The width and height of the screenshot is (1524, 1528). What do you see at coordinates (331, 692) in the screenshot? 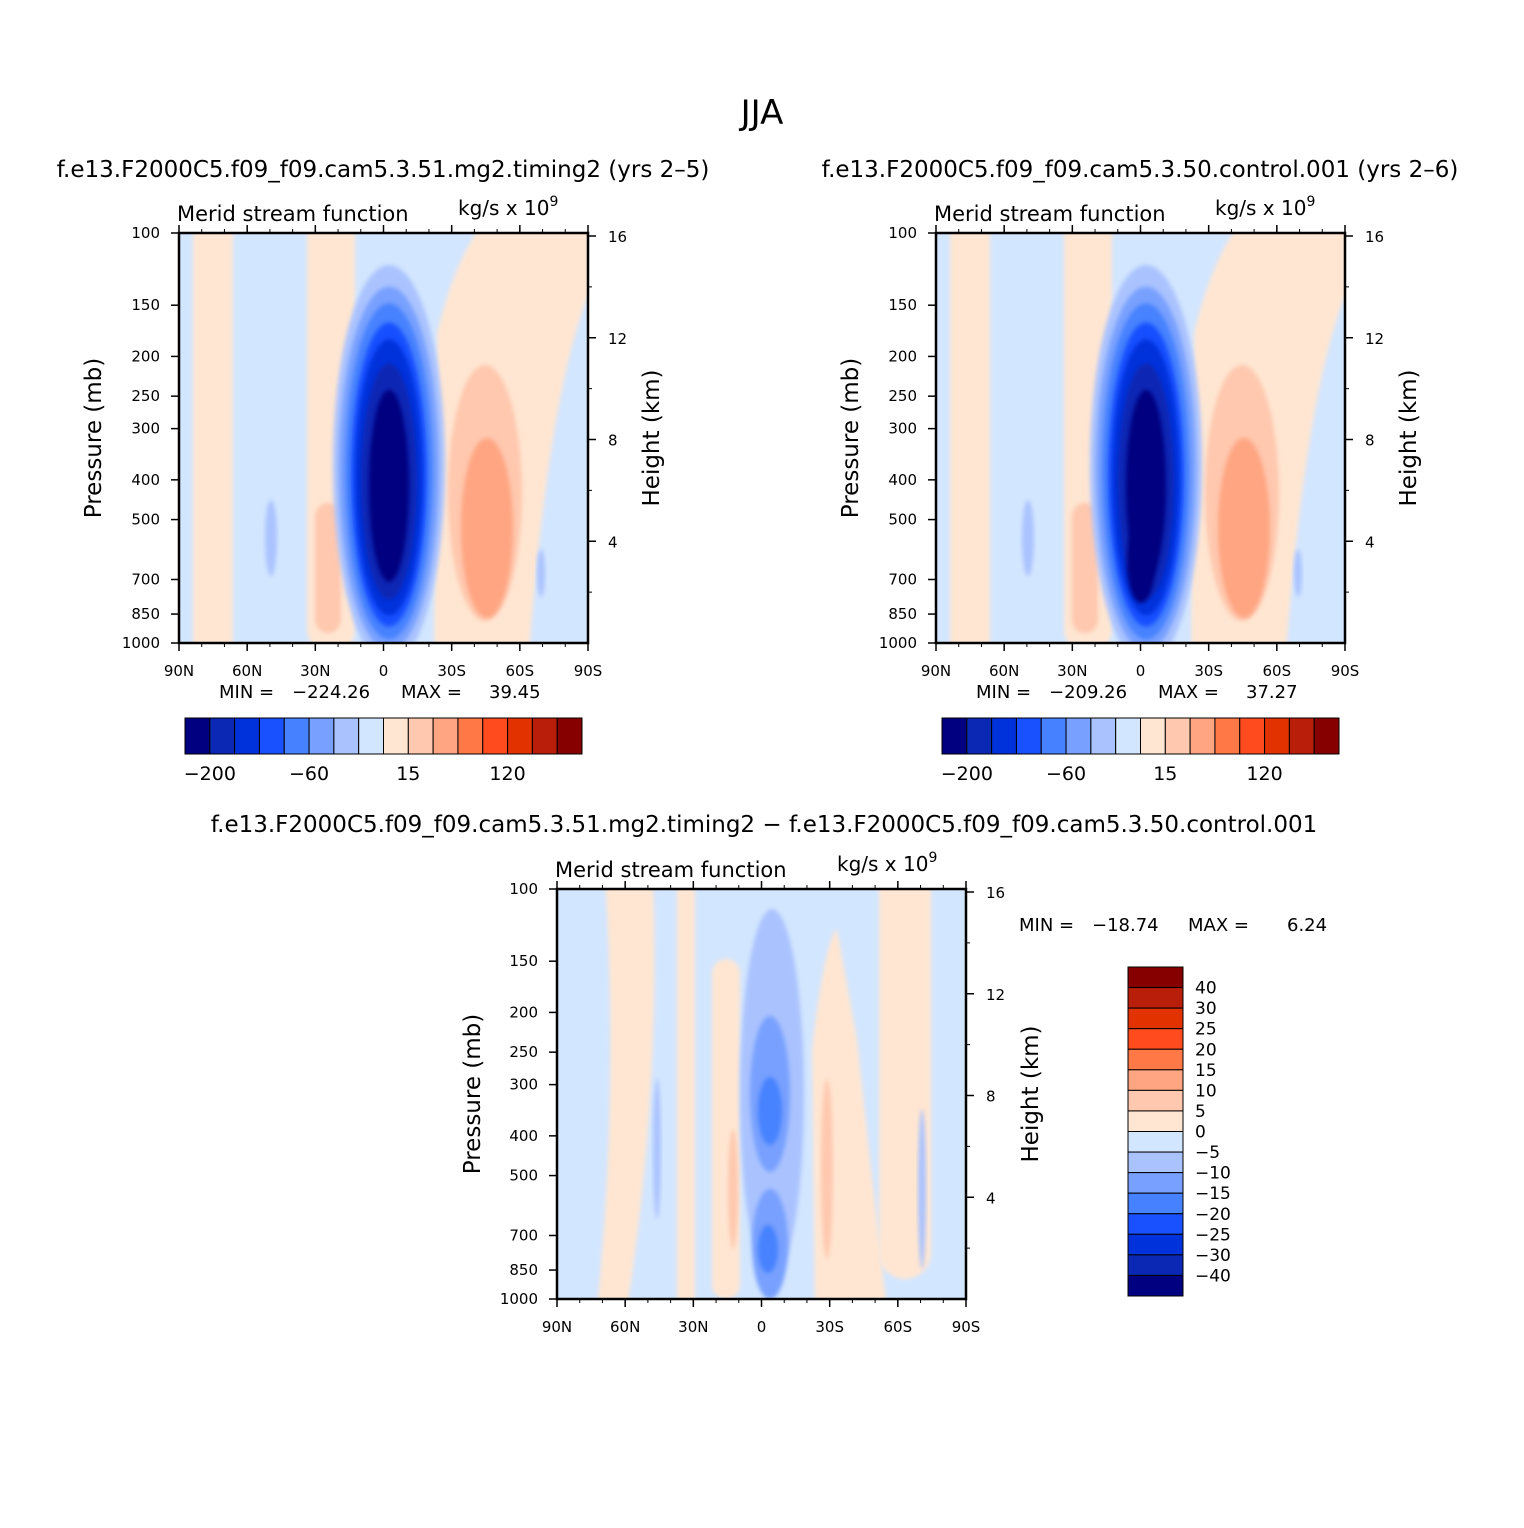
I see `min-value: −224.26` at bounding box center [331, 692].